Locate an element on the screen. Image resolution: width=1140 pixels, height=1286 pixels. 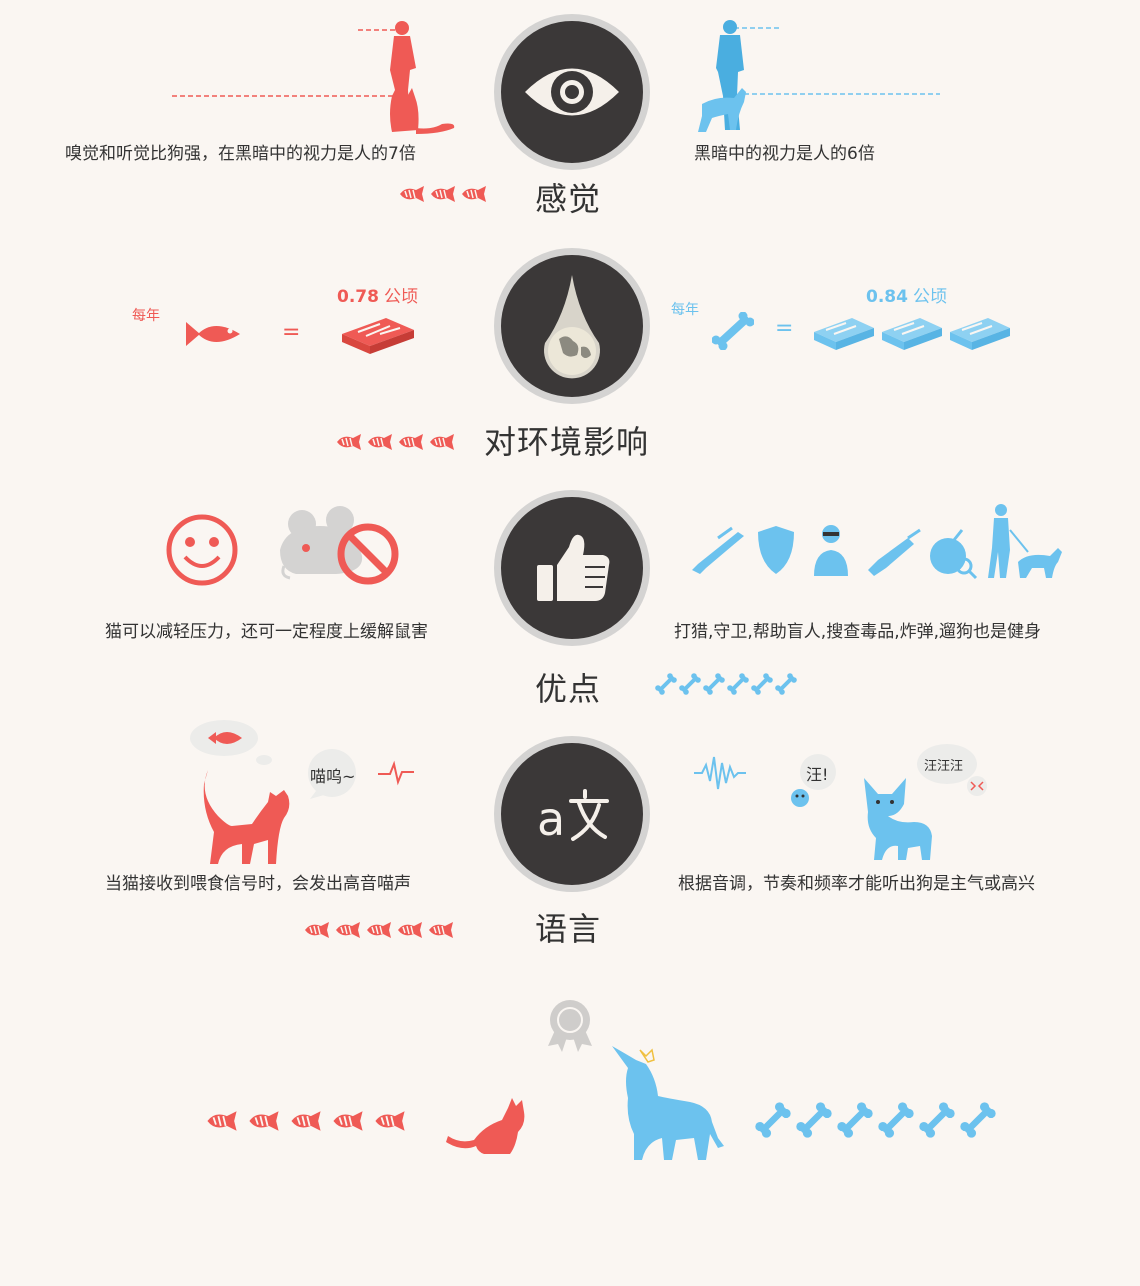
summary-bone-rating is located at coordinates (875, 1120).